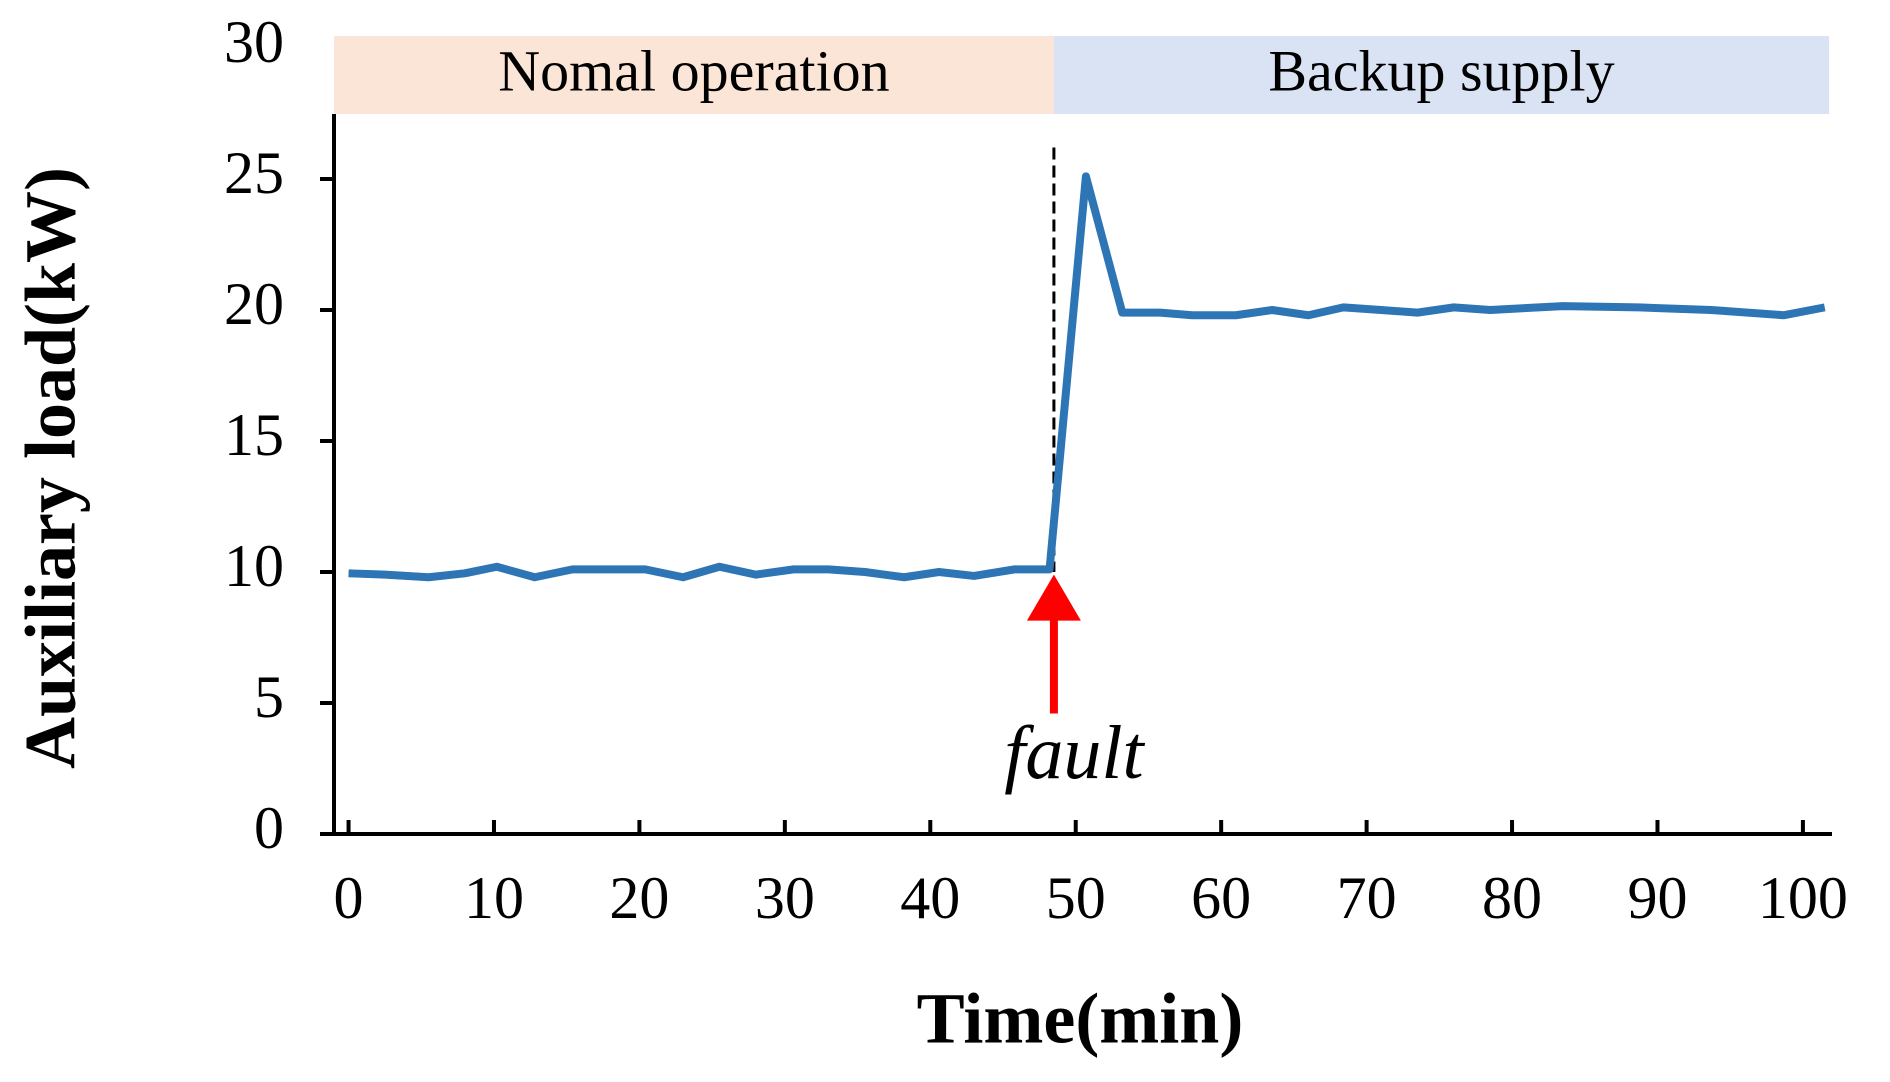 The height and width of the screenshot is (1082, 1890). Describe the element at coordinates (930, 898) in the screenshot. I see `x-tick-label: 40` at that location.